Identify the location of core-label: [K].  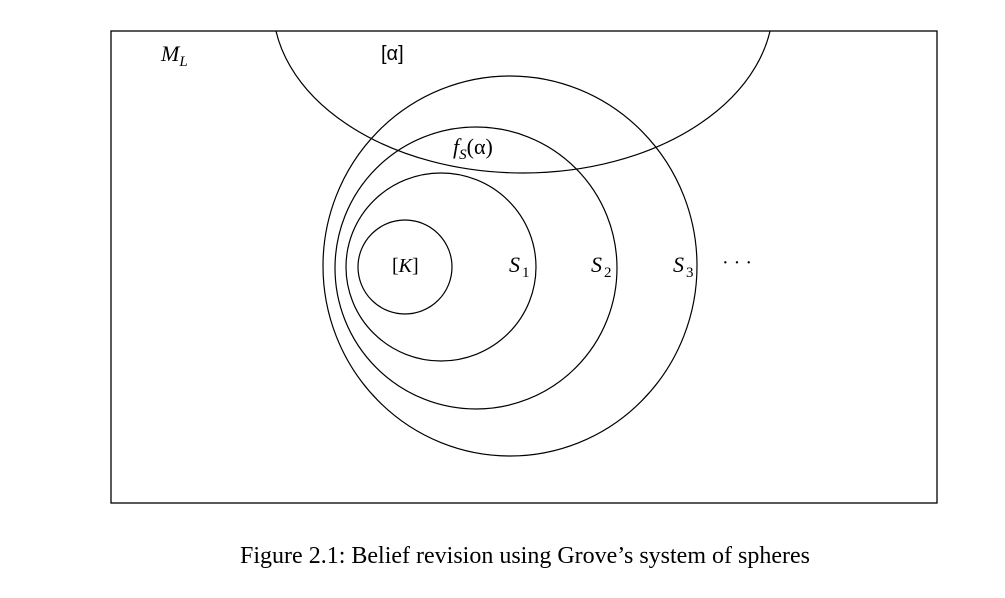
(405, 266).